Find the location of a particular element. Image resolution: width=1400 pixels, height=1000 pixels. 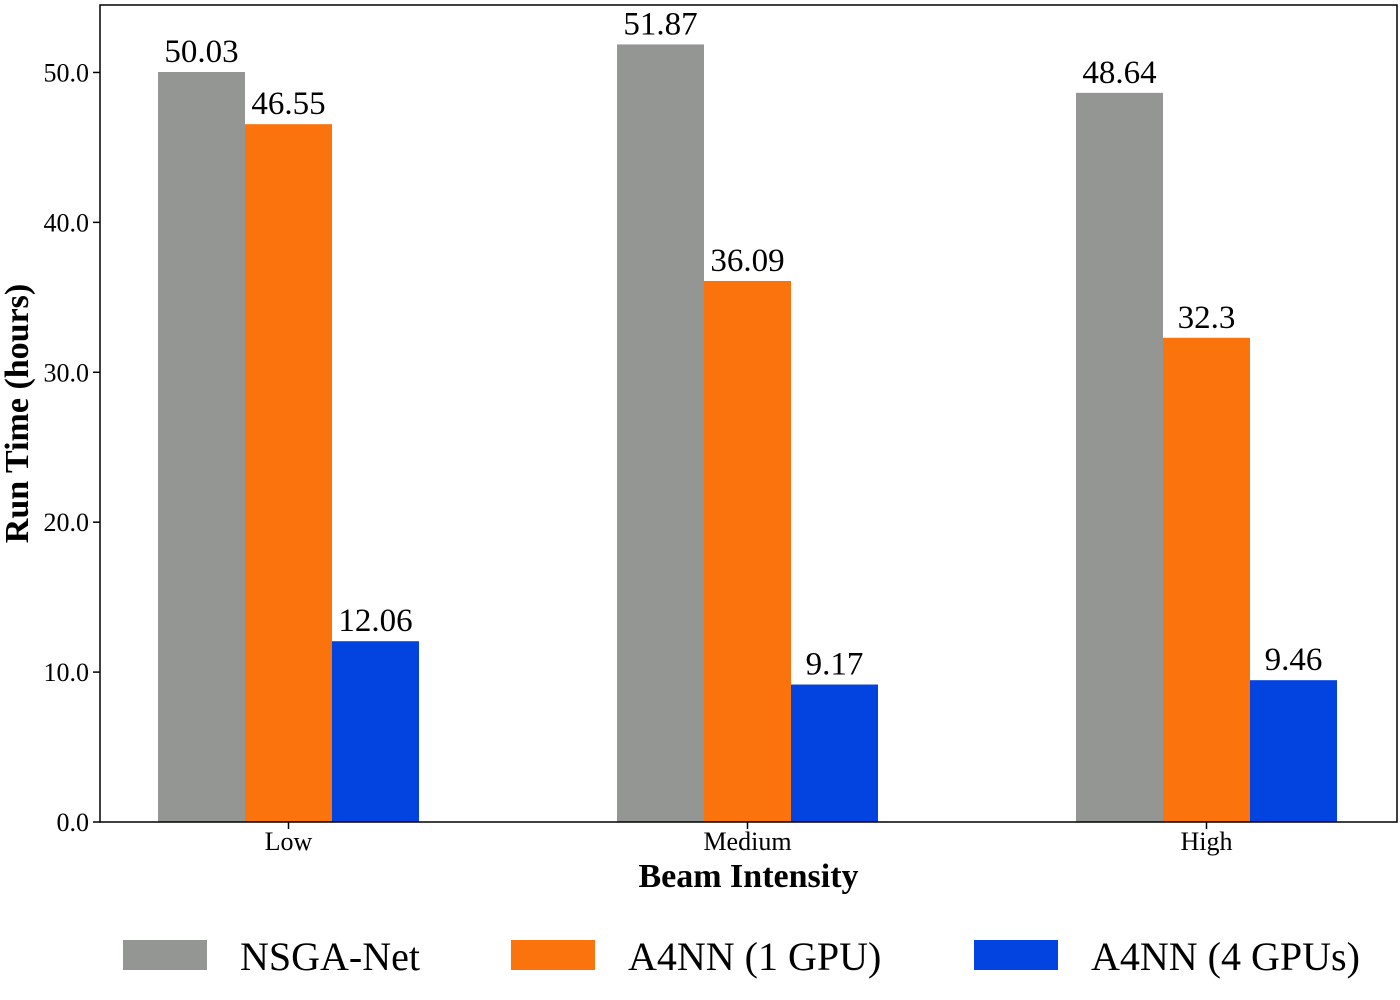

y-axis: 0.0 10.0 20.0 30.0 40.0 50.0 is located at coordinates (72, 447).